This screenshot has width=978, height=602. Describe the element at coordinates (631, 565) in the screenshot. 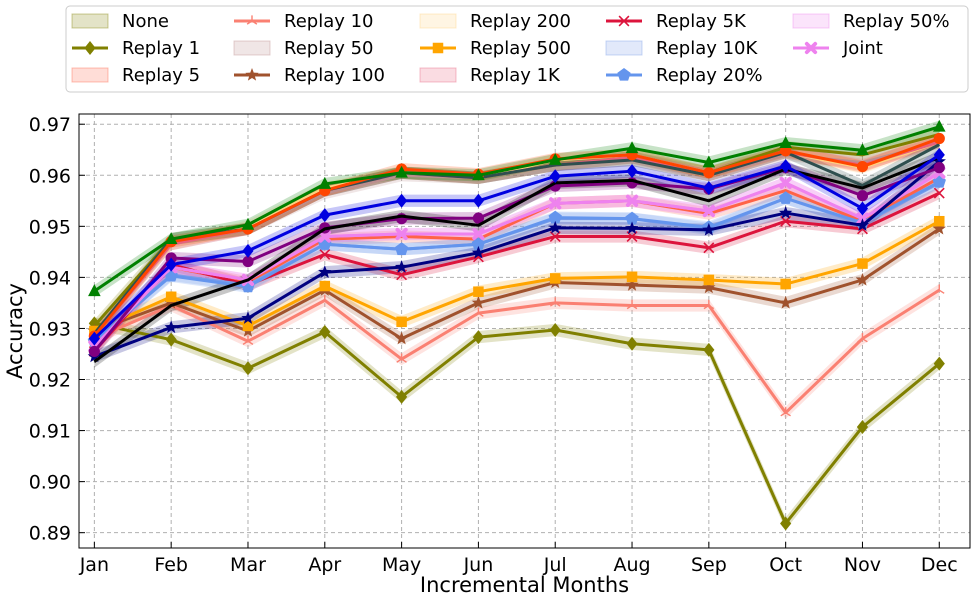

I see `x-tick-label: Aug` at that location.